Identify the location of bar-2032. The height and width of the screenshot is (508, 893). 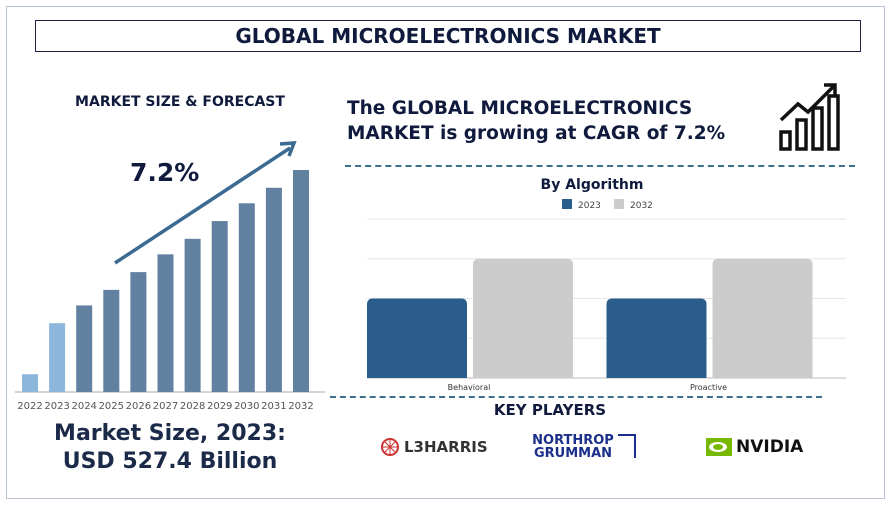
(301, 281).